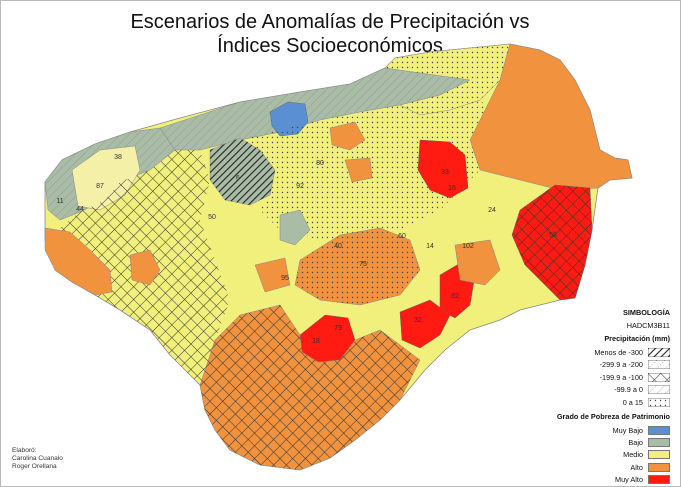 This screenshot has height=487, width=681. What do you see at coordinates (295, 227) in the screenshot?
I see `region-bajo-center` at bounding box center [295, 227].